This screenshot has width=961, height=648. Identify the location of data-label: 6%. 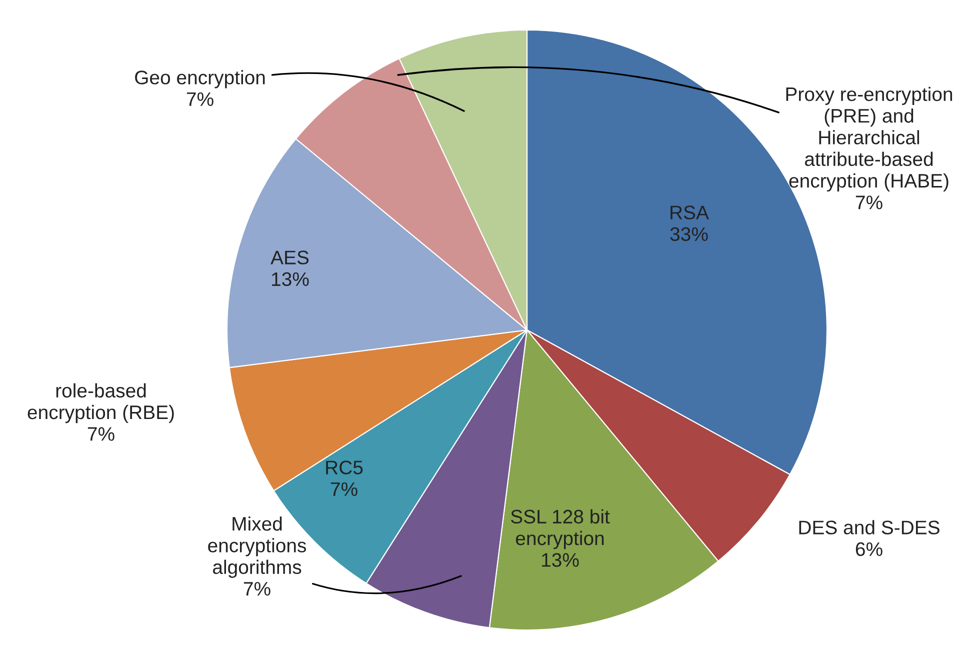
(869, 549).